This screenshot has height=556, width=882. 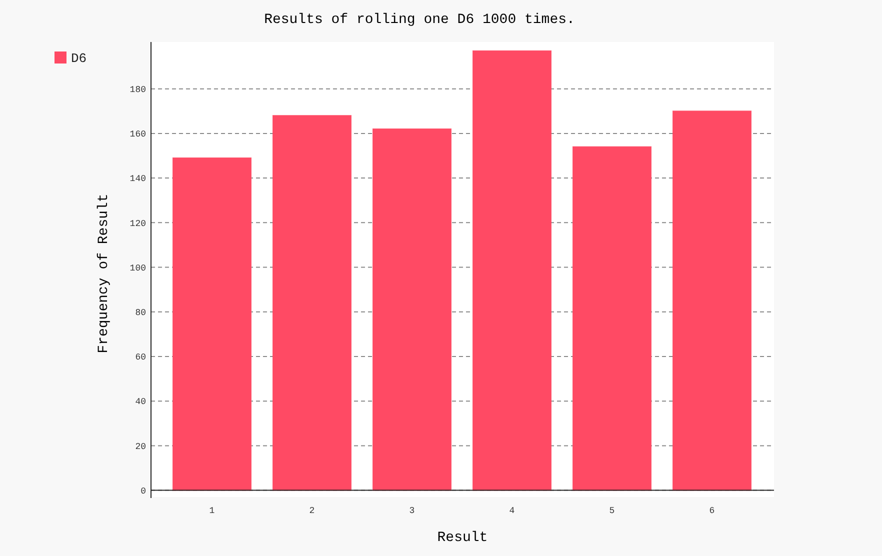 I want to click on y-tick-label: 80, so click(x=140, y=313).